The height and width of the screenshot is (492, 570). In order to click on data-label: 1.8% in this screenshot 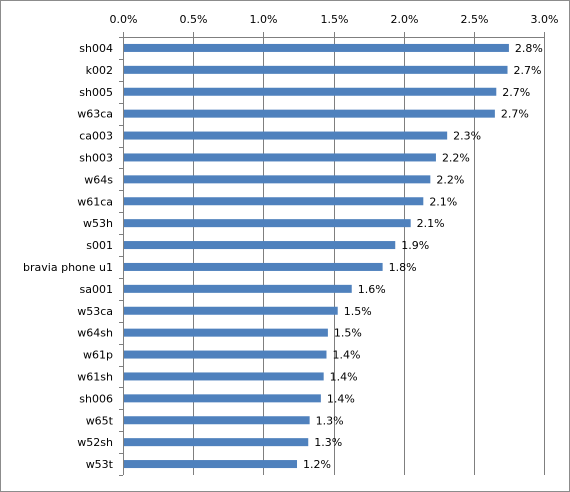, I will do `click(403, 267)`.